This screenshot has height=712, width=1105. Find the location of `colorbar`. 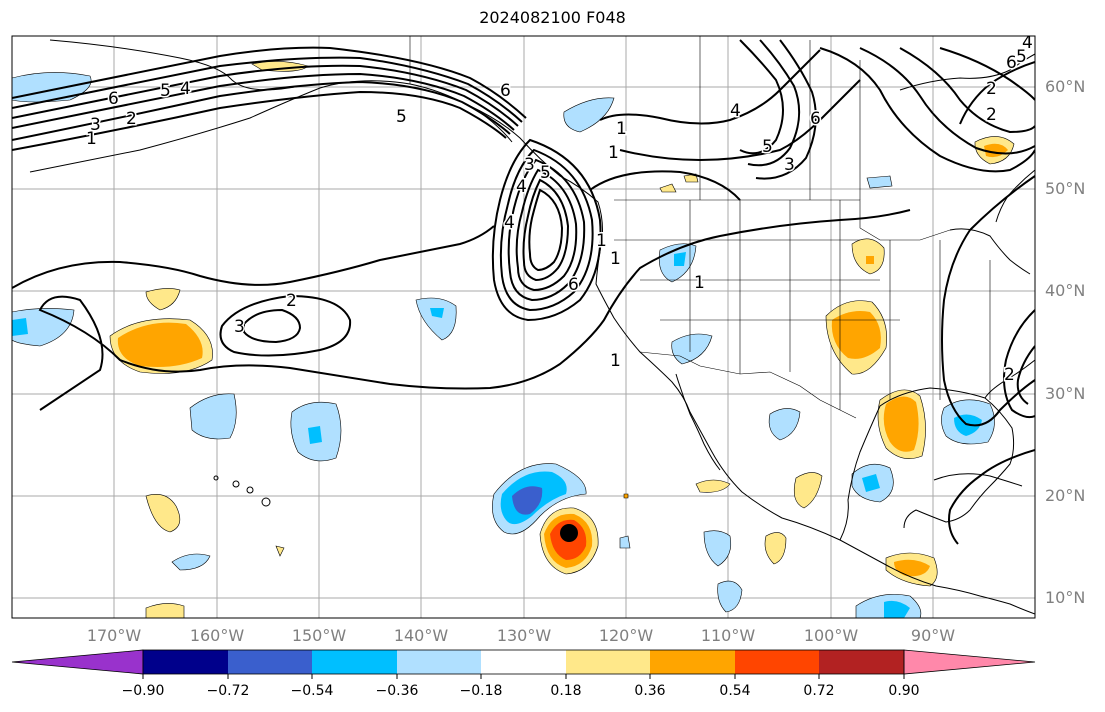

colorbar is located at coordinates (523, 664).